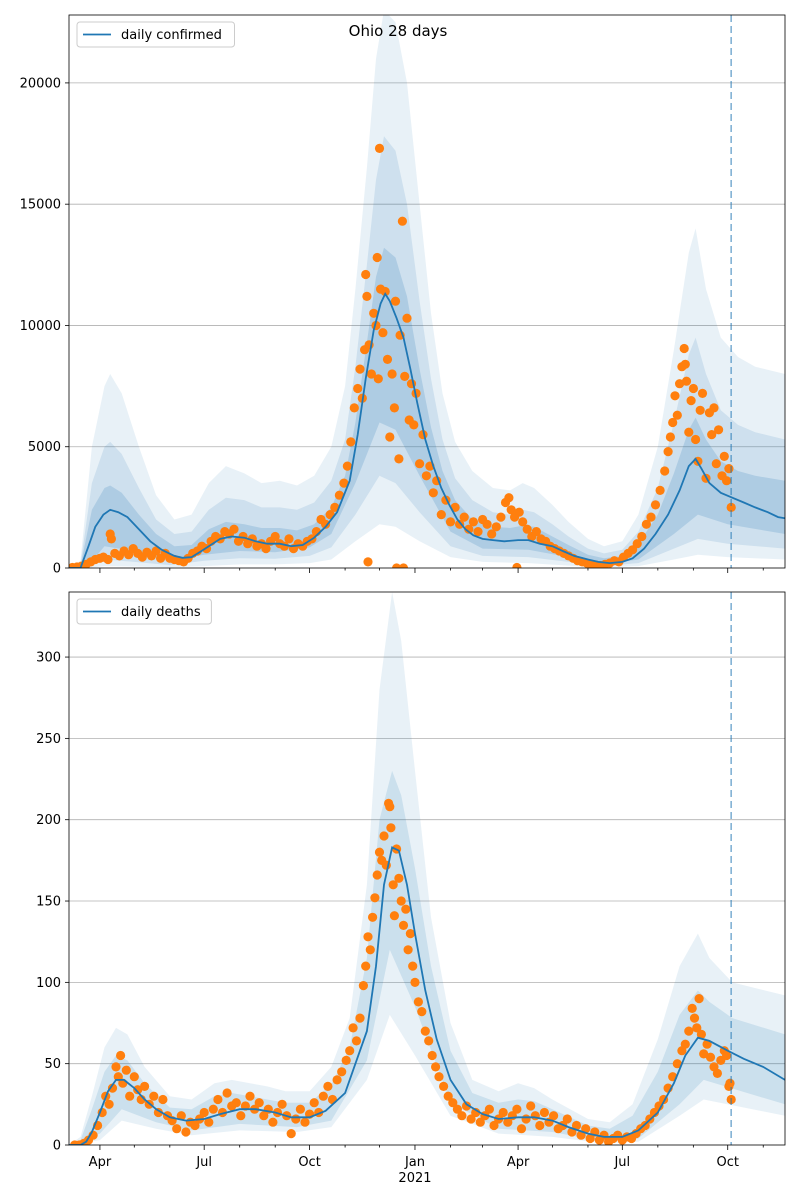 The height and width of the screenshot is (1200, 800). Describe the element at coordinates (48, 658) in the screenshot. I see `y-tick-label: 300` at that location.